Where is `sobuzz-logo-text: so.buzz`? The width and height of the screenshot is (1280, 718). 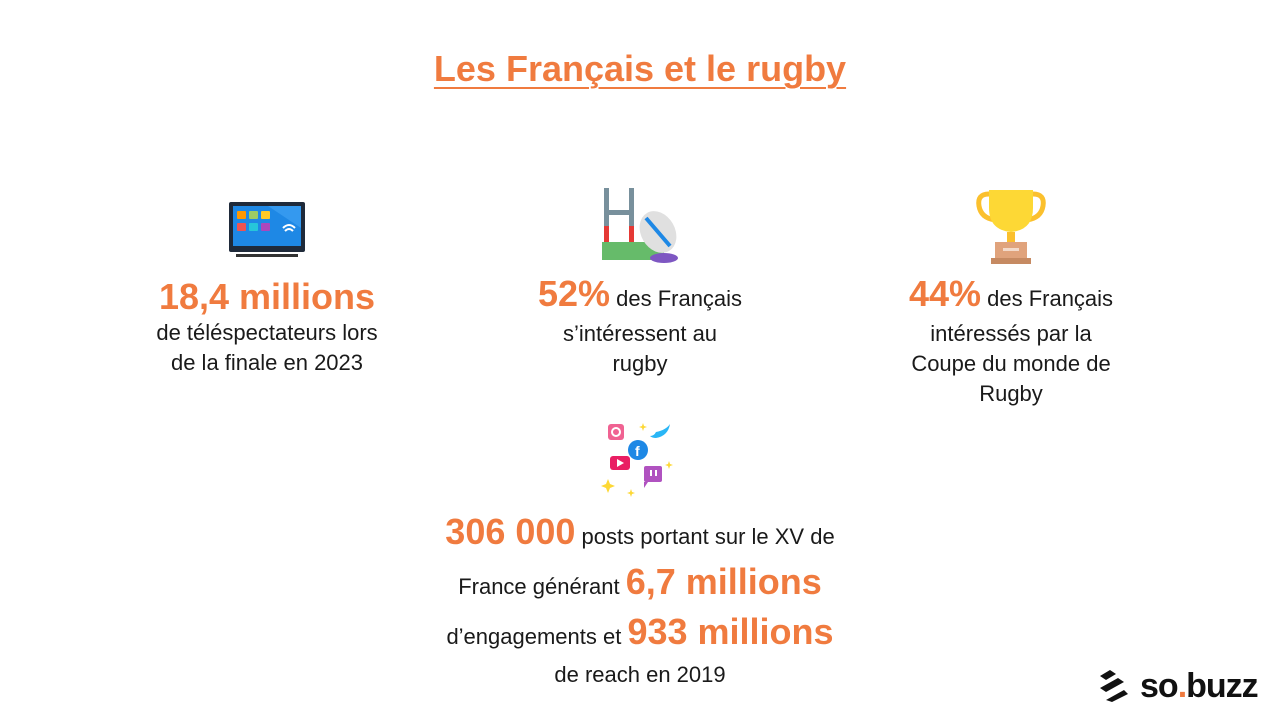
sobuzz-logo-text: so.buzz is located at coordinates (1199, 685).